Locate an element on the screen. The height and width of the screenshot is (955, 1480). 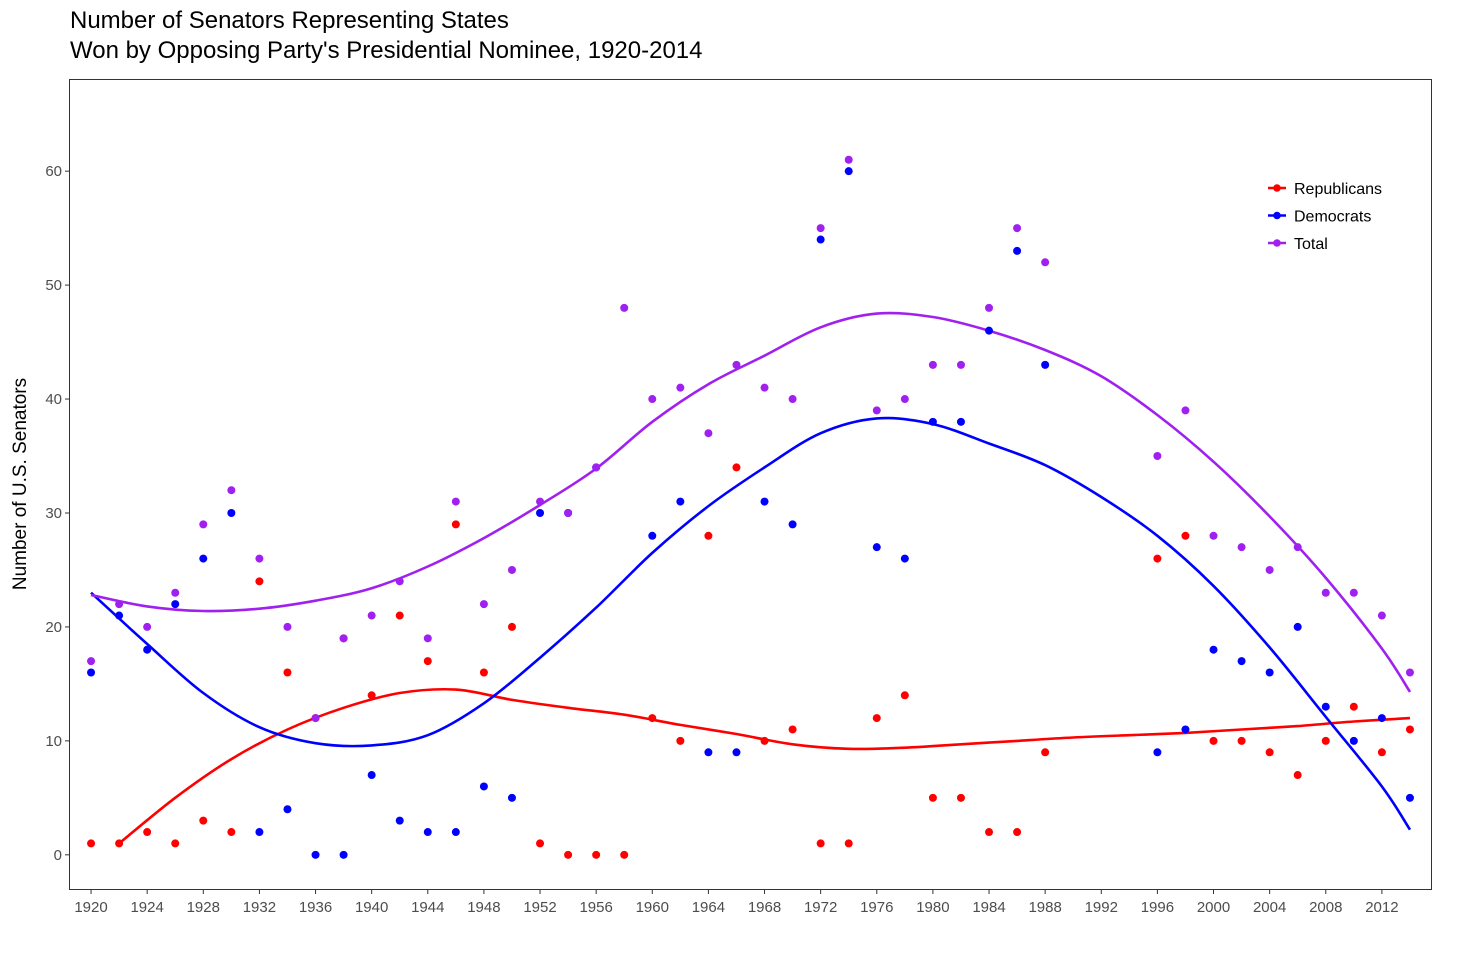
x-tick-label: 1980 is located at coordinates (932, 907).